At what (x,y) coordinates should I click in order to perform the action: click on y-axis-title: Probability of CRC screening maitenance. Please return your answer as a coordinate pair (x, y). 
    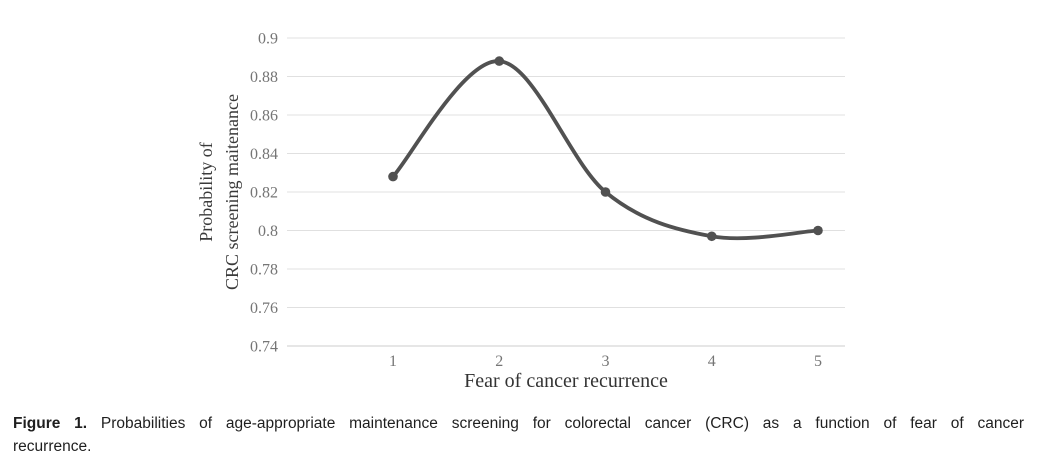
    Looking at the image, I should click on (219, 192).